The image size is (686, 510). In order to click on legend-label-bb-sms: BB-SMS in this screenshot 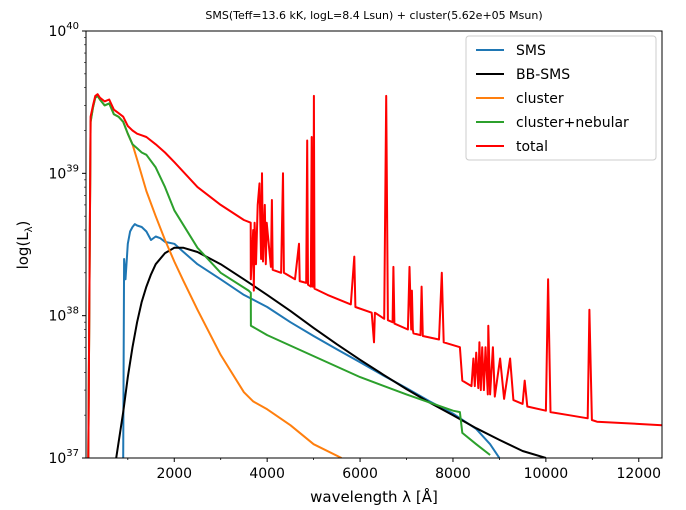, I will do `click(543, 75)`.